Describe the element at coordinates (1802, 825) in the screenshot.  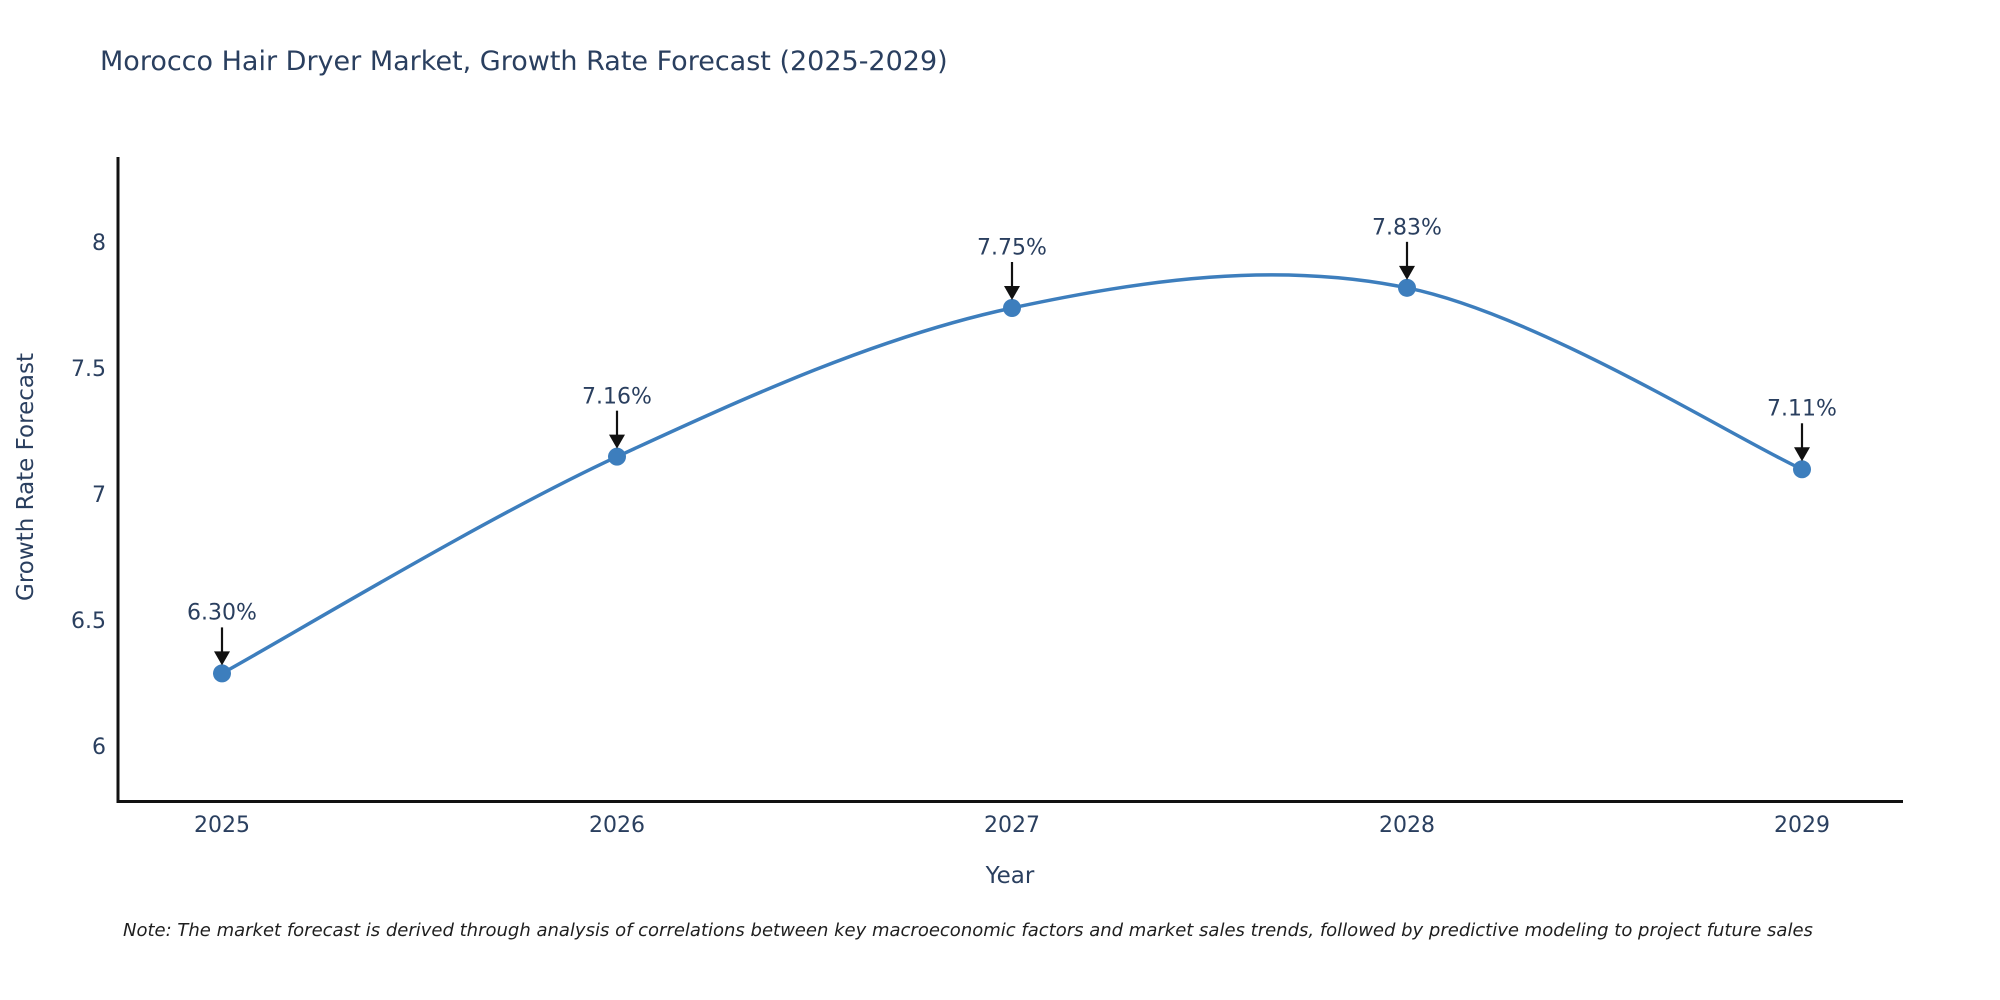
I see `x-tick-label: 2029` at that location.